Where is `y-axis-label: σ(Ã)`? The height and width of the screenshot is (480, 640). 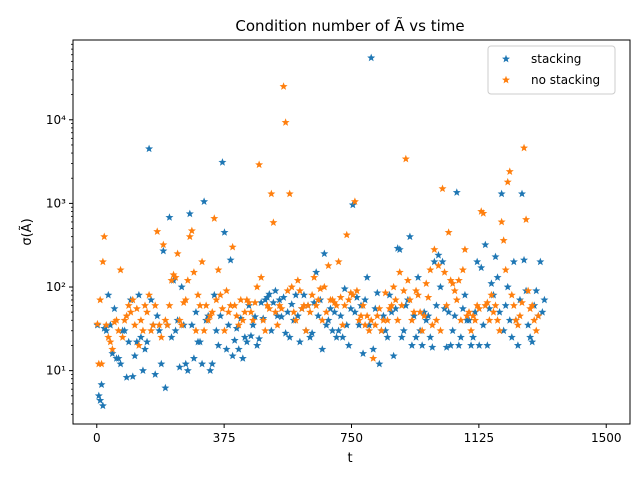 y-axis-label: σ(Ã) is located at coordinates (27, 231).